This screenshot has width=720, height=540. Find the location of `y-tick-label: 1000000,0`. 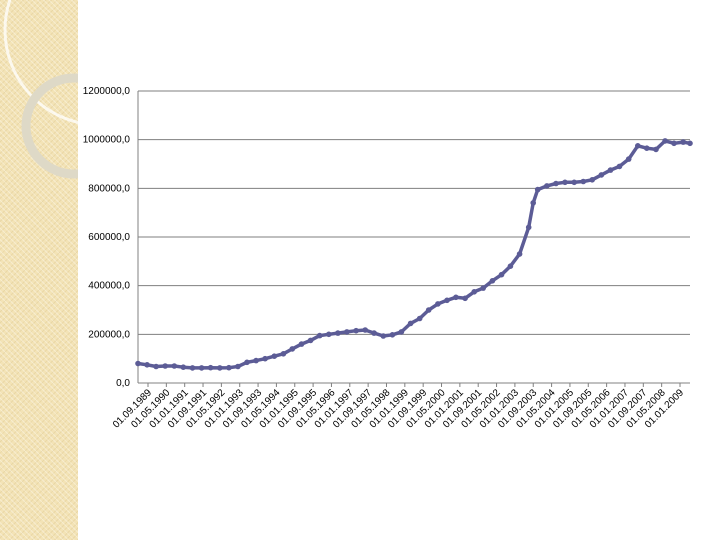

y-tick-label: 1000000,0 is located at coordinates (107, 140).